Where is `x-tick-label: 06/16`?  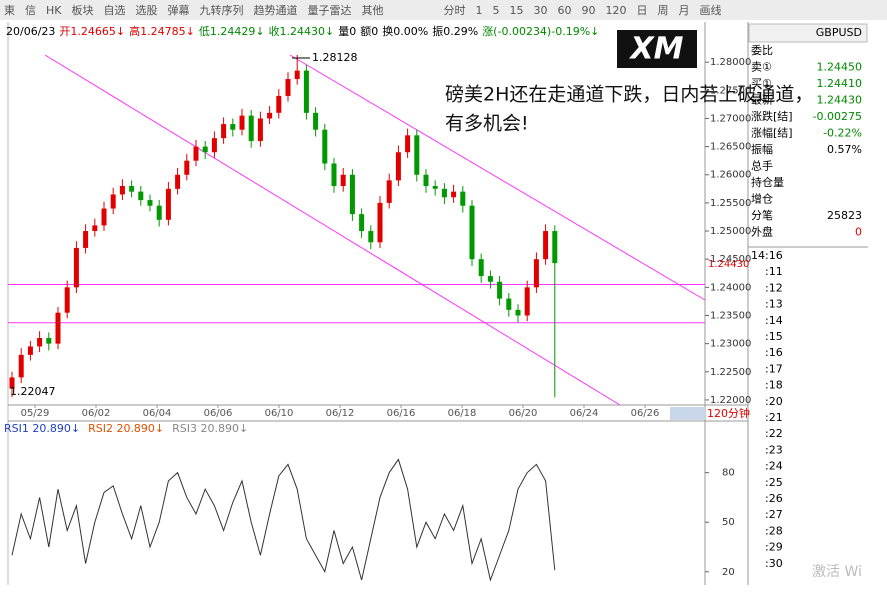
x-tick-label: 06/16 is located at coordinates (401, 413).